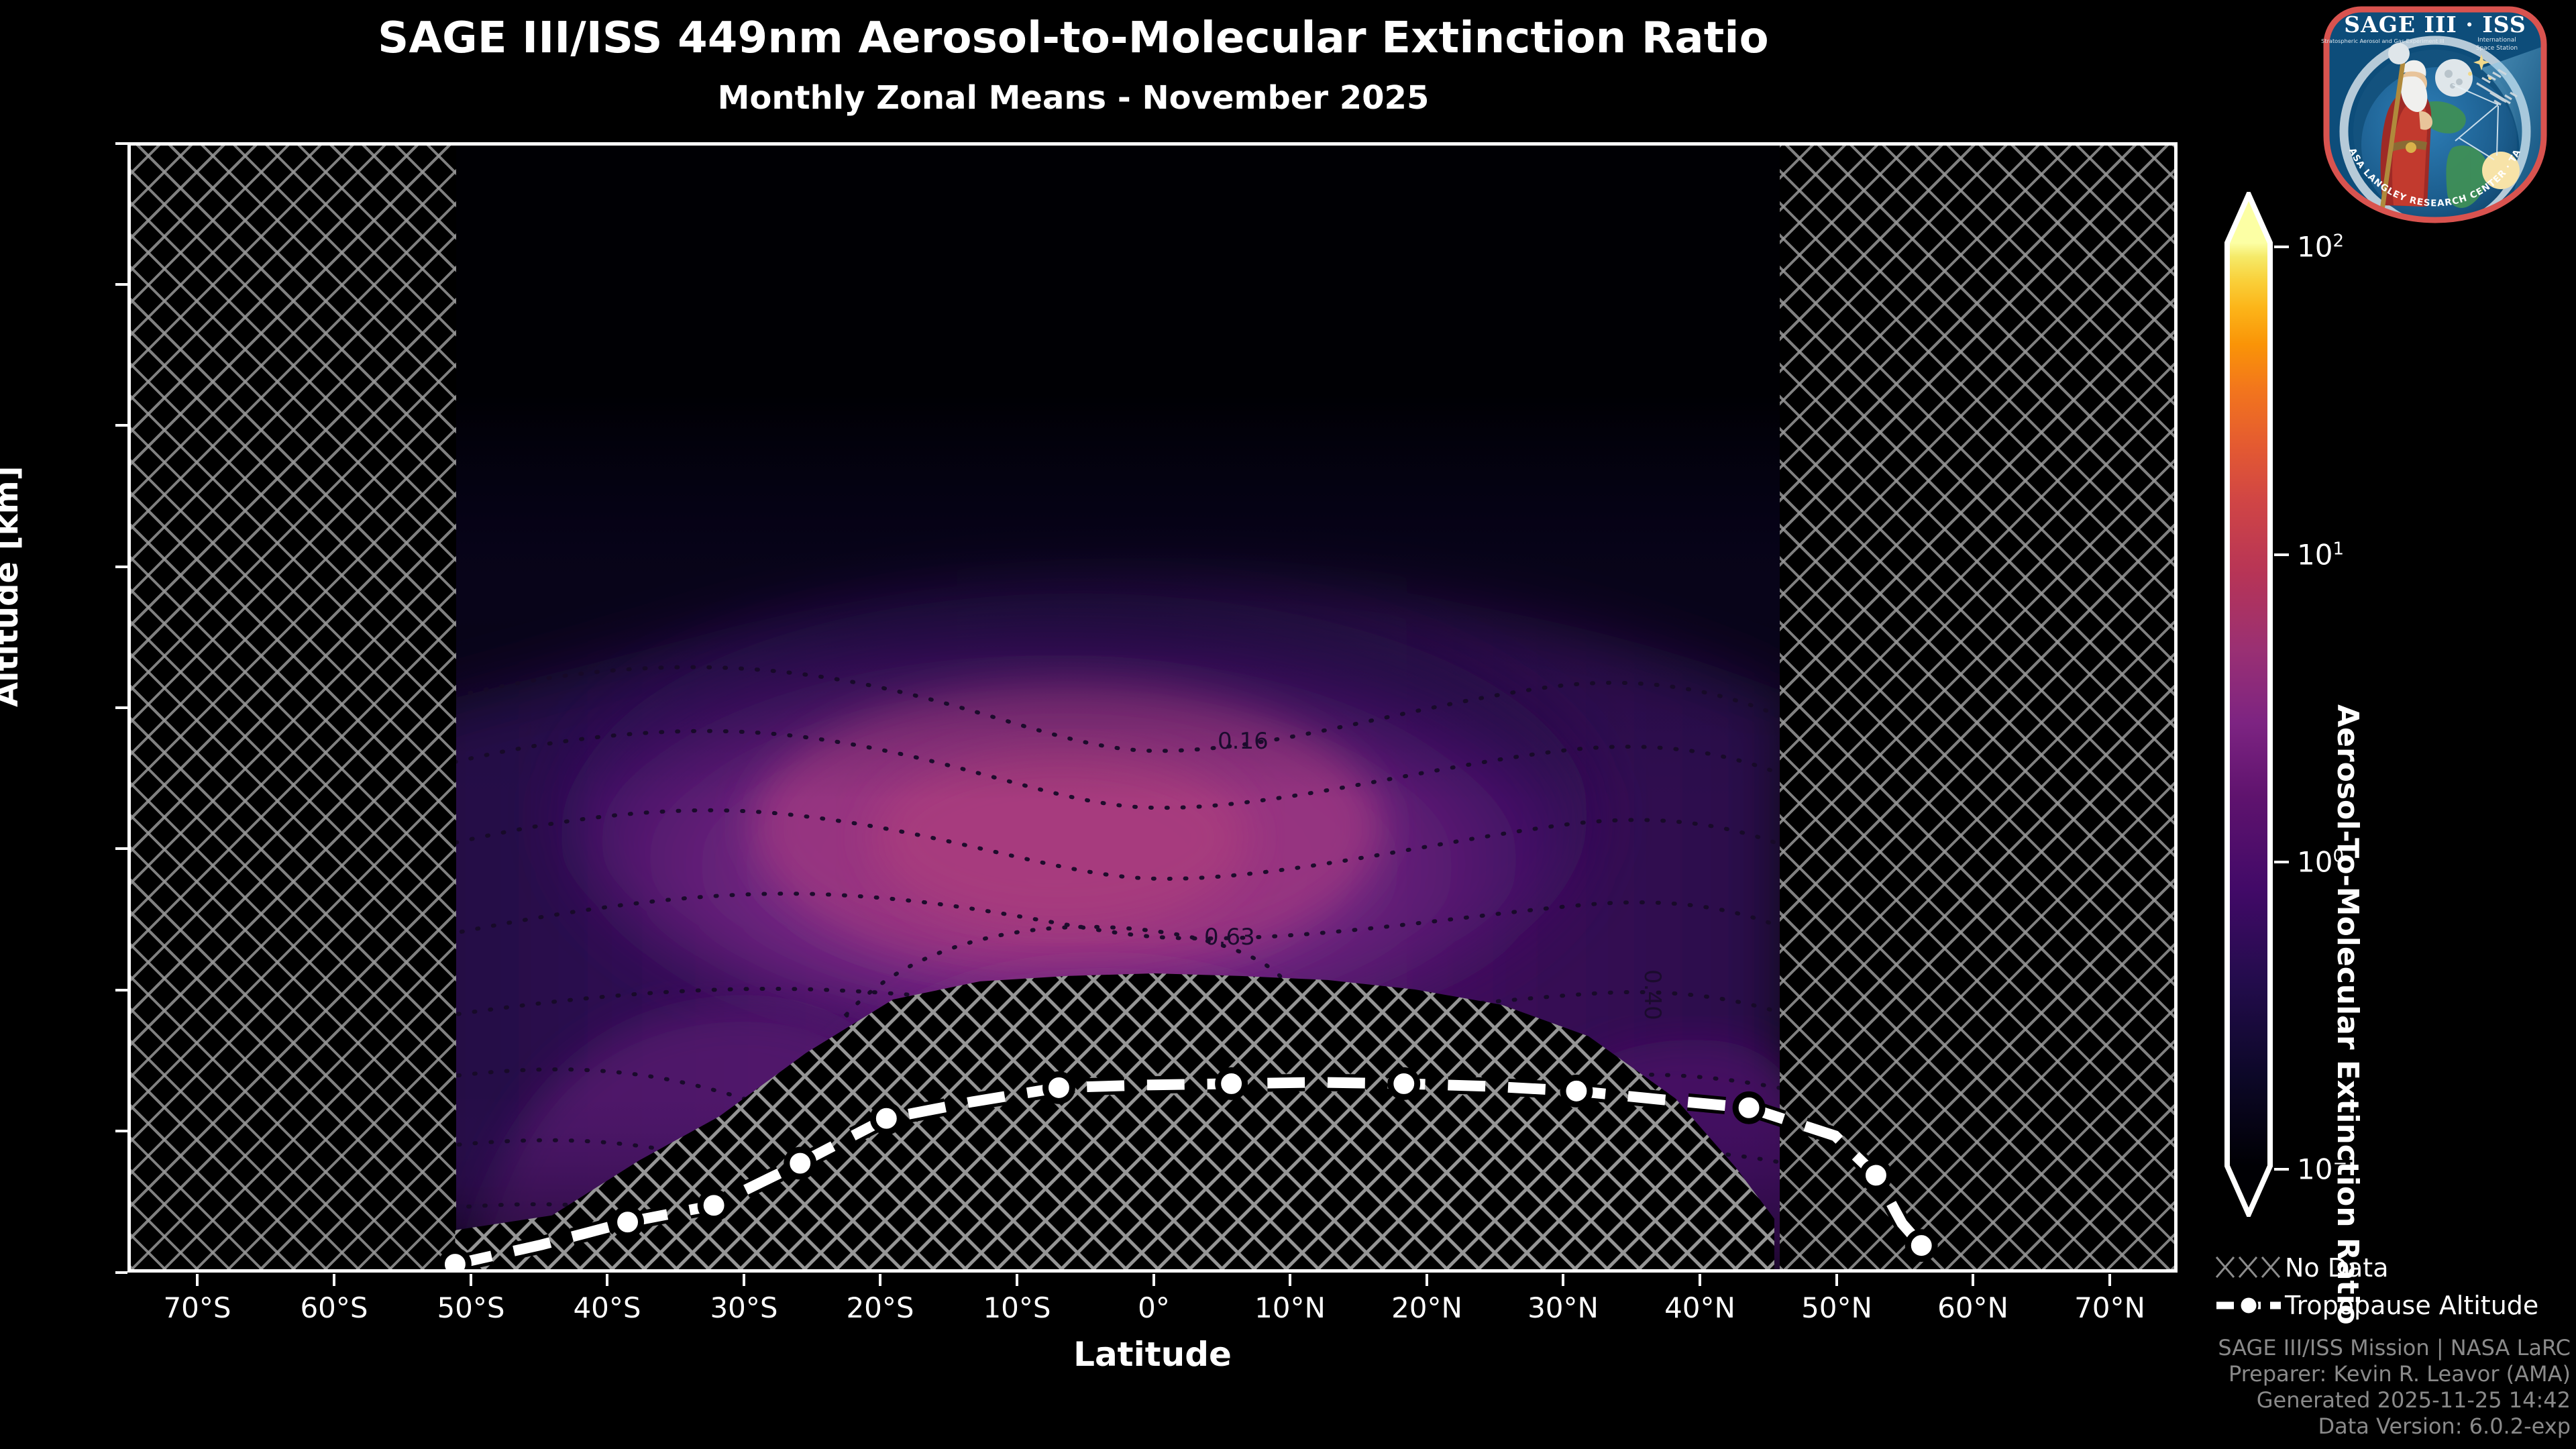  Describe the element at coordinates (2338, 856) in the screenshot. I see `colorbar-tick-exponent: 0` at that location.